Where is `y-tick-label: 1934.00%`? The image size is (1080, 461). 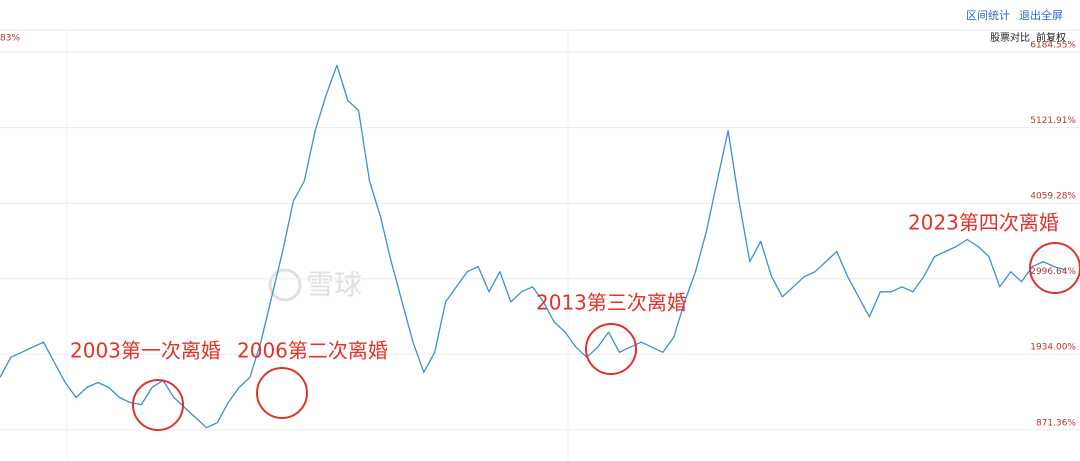 y-tick-label: 1934.00% is located at coordinates (1053, 348).